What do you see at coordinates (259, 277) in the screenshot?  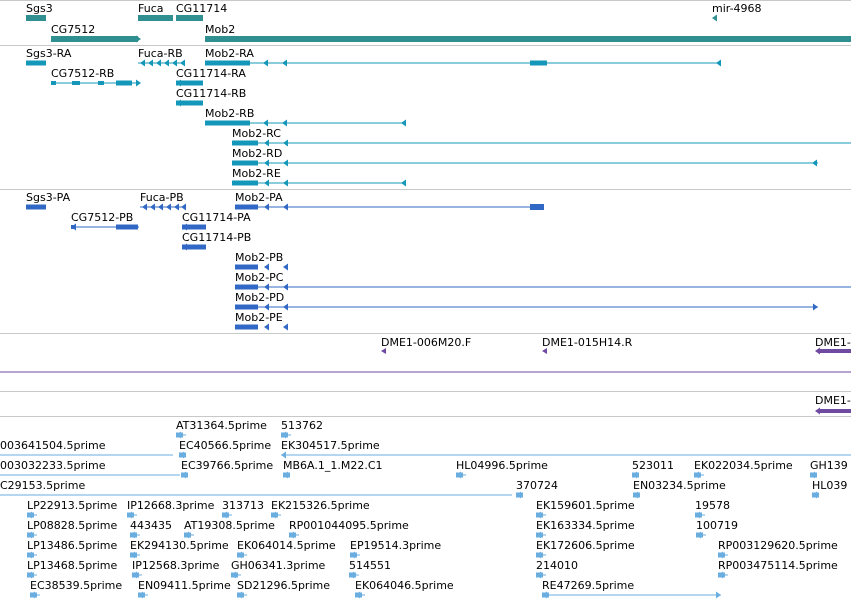 I see `protein-label: Mob2-PC` at bounding box center [259, 277].